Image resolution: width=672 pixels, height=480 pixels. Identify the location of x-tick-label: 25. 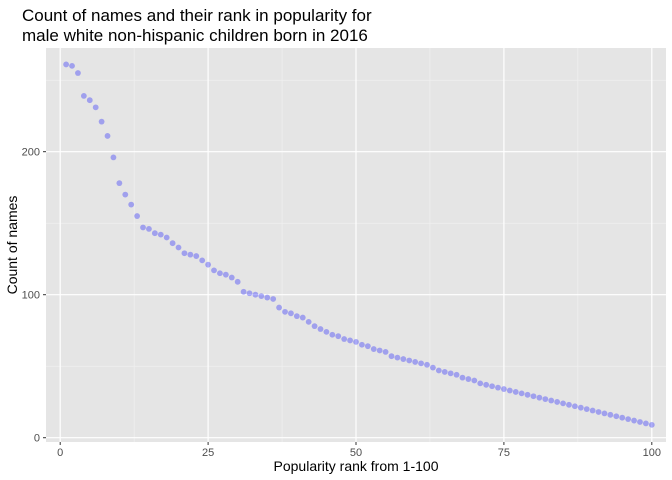
(208, 453).